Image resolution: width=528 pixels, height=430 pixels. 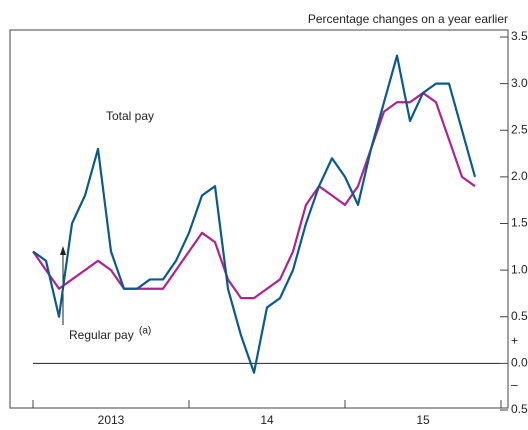 What do you see at coordinates (519, 129) in the screenshot?
I see `y-tick-label: 2.5` at bounding box center [519, 129].